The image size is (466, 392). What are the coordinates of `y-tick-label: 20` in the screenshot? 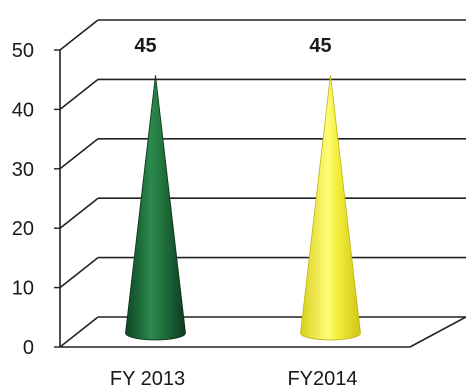 It's located at (23, 229).